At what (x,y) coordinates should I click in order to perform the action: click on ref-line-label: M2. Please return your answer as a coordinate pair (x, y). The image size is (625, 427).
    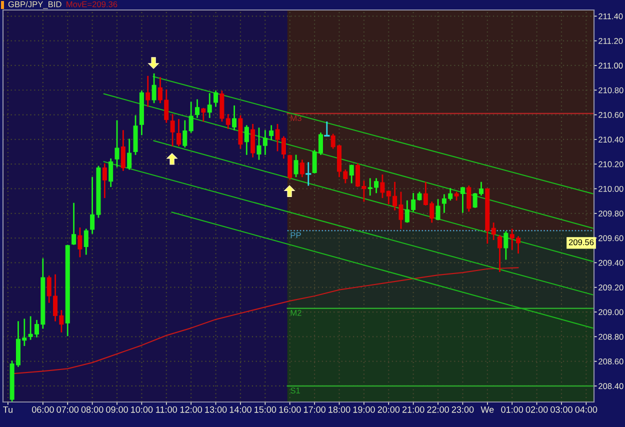
    Looking at the image, I should click on (296, 313).